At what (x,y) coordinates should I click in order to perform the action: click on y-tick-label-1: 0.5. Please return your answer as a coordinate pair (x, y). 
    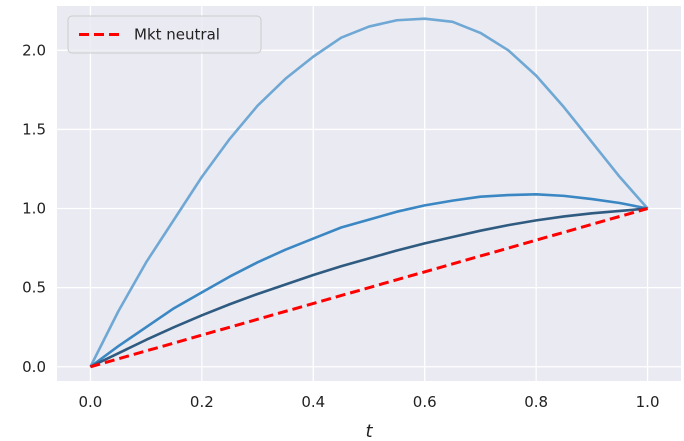
    Looking at the image, I should click on (34, 288).